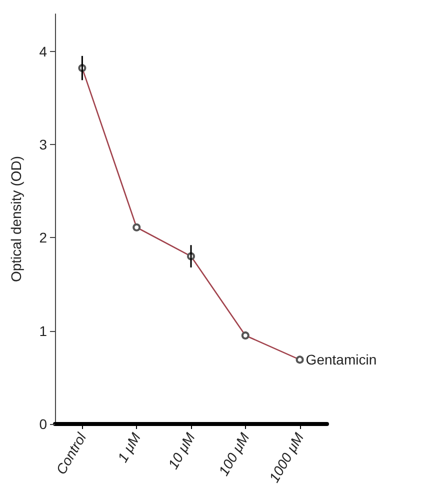  What do you see at coordinates (16, 219) in the screenshot?
I see `y-axis-title: Optical density (OD)` at bounding box center [16, 219].